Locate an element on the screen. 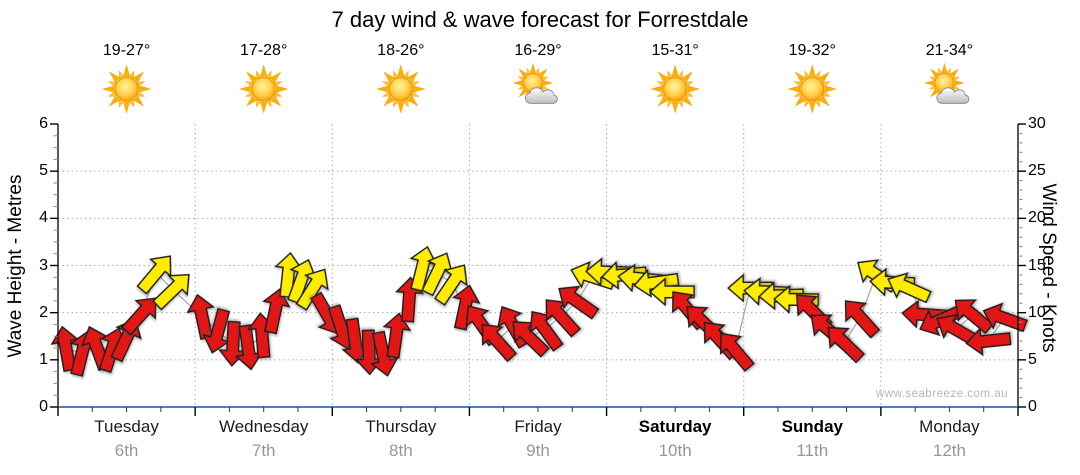  day-date-label: 6th is located at coordinates (126, 450).